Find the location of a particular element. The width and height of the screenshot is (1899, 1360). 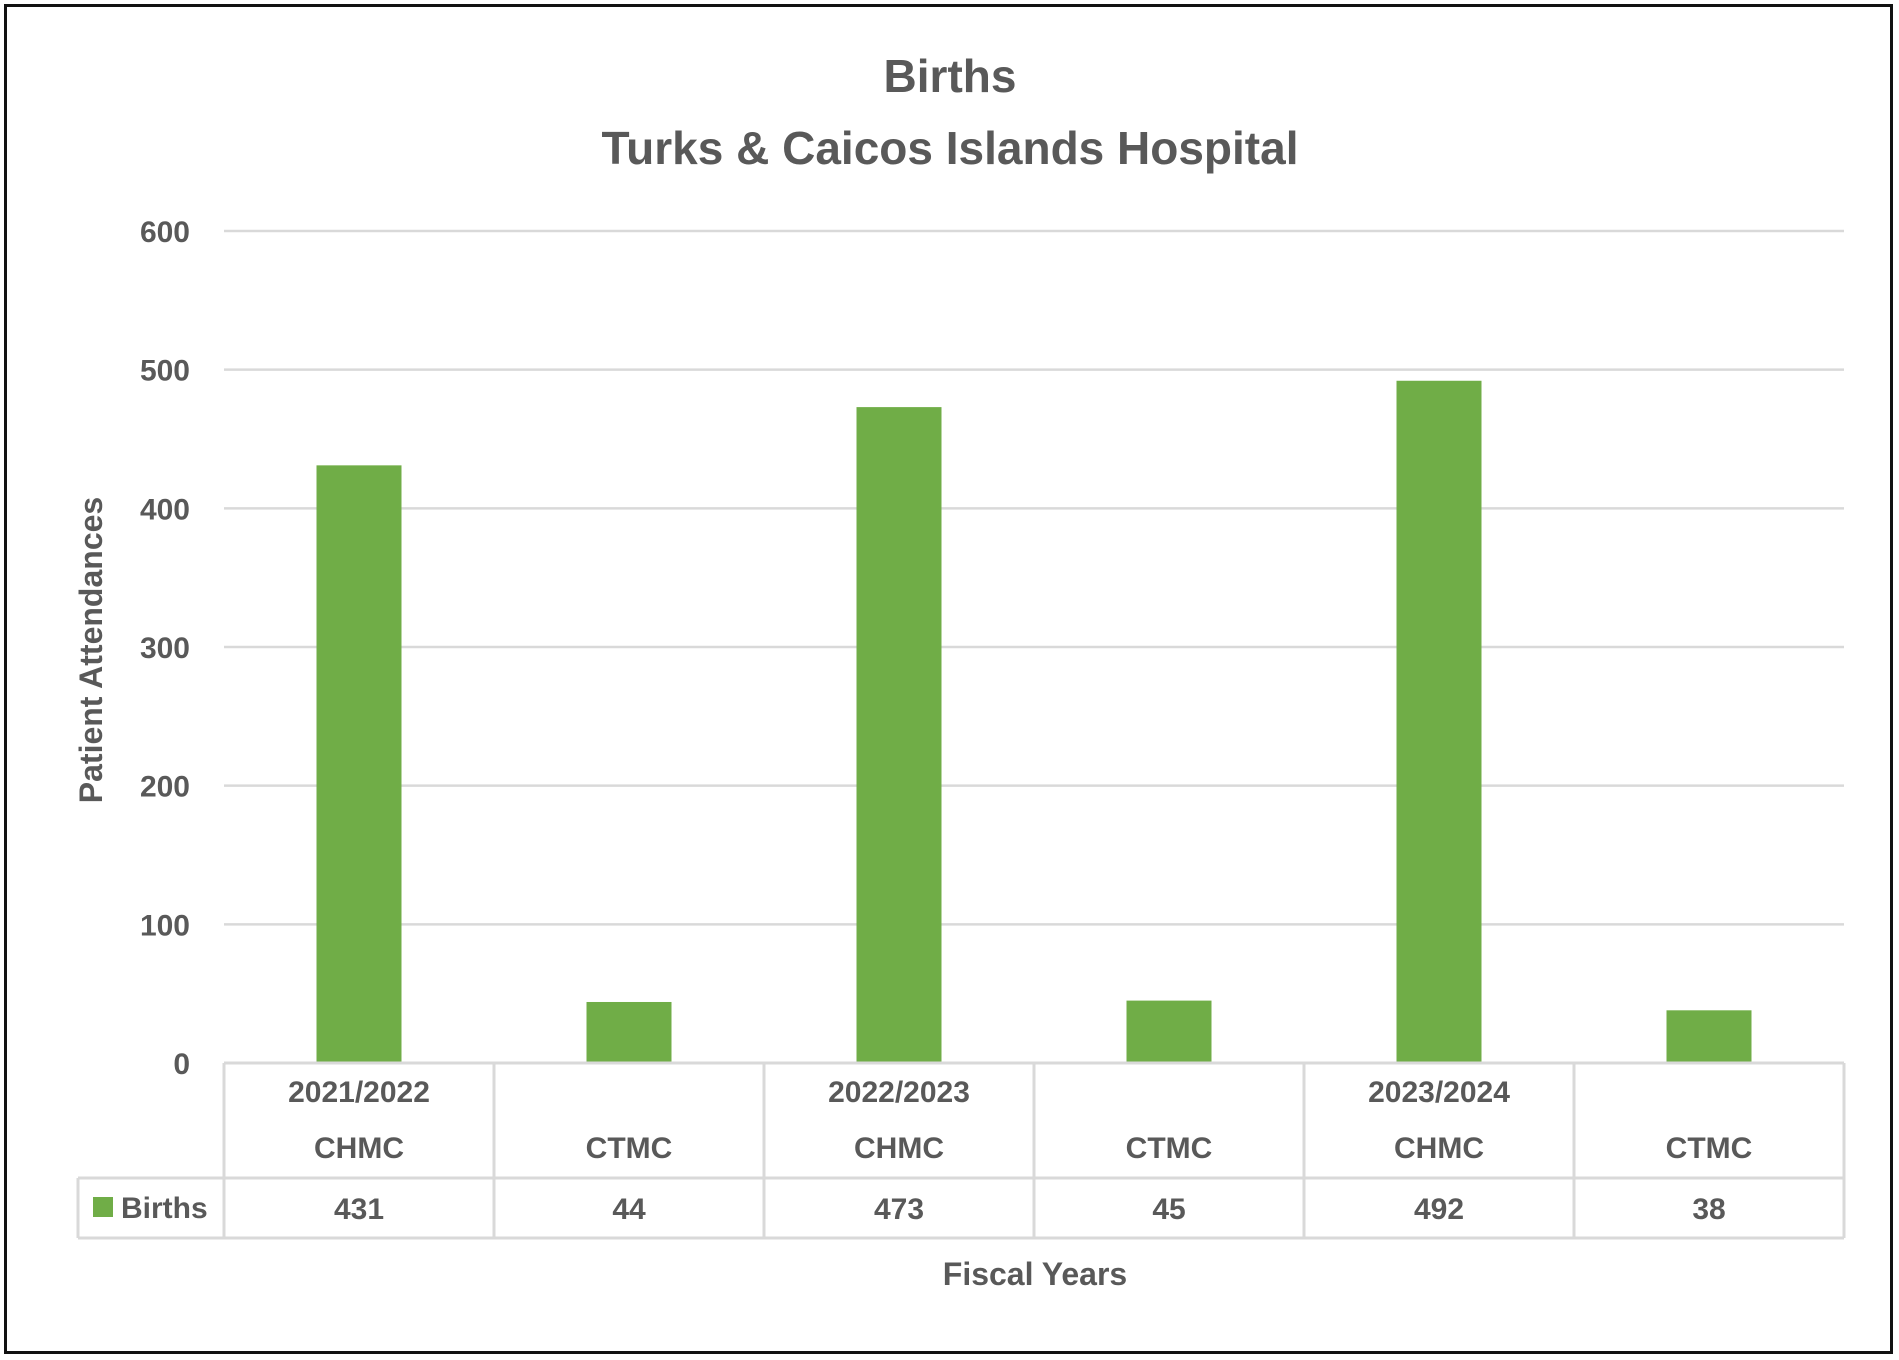

y-tick-label: 200 is located at coordinates (165, 787).